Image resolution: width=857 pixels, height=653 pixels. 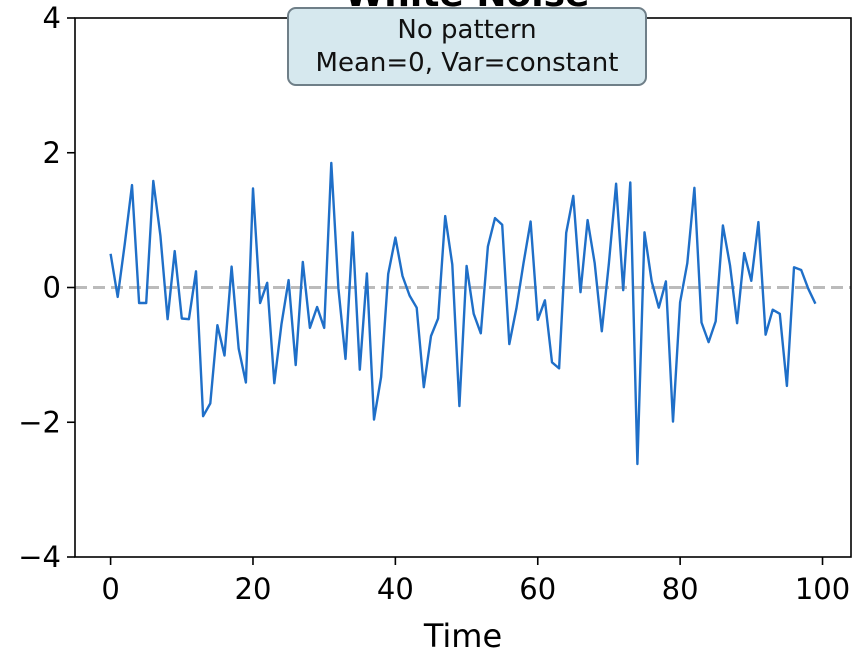 I want to click on y-tick-label: −2, so click(x=39, y=422).